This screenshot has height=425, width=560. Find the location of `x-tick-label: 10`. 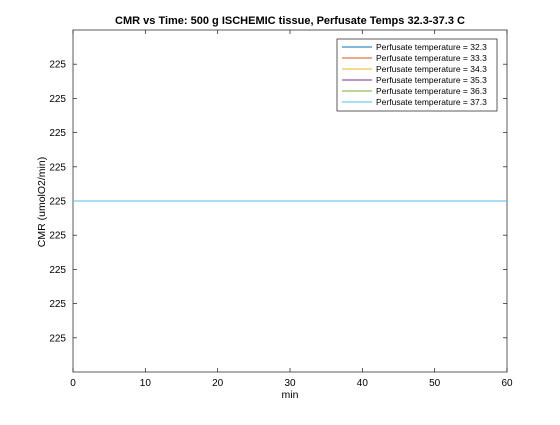

x-tick-label: 10 is located at coordinates (146, 383).